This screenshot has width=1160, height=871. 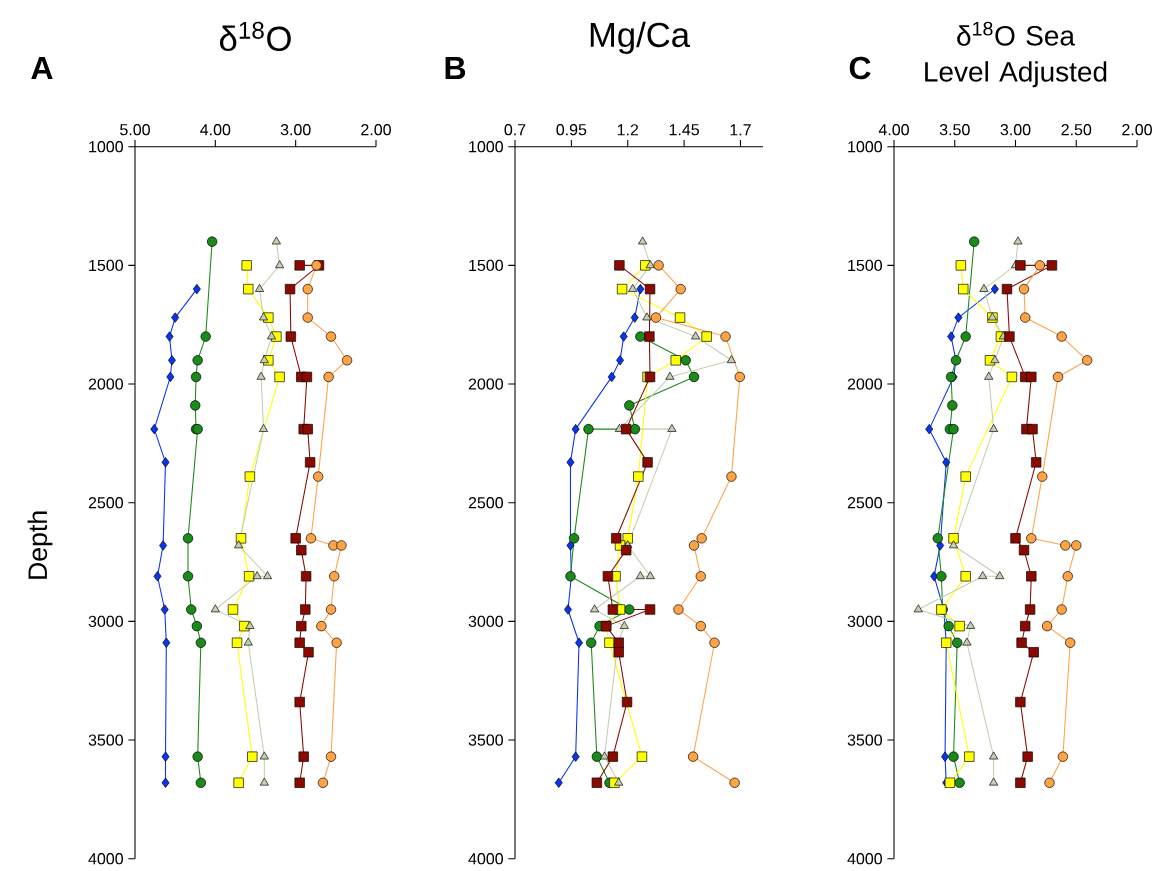 I want to click on y-axis-title: Depth, so click(x=40, y=545).